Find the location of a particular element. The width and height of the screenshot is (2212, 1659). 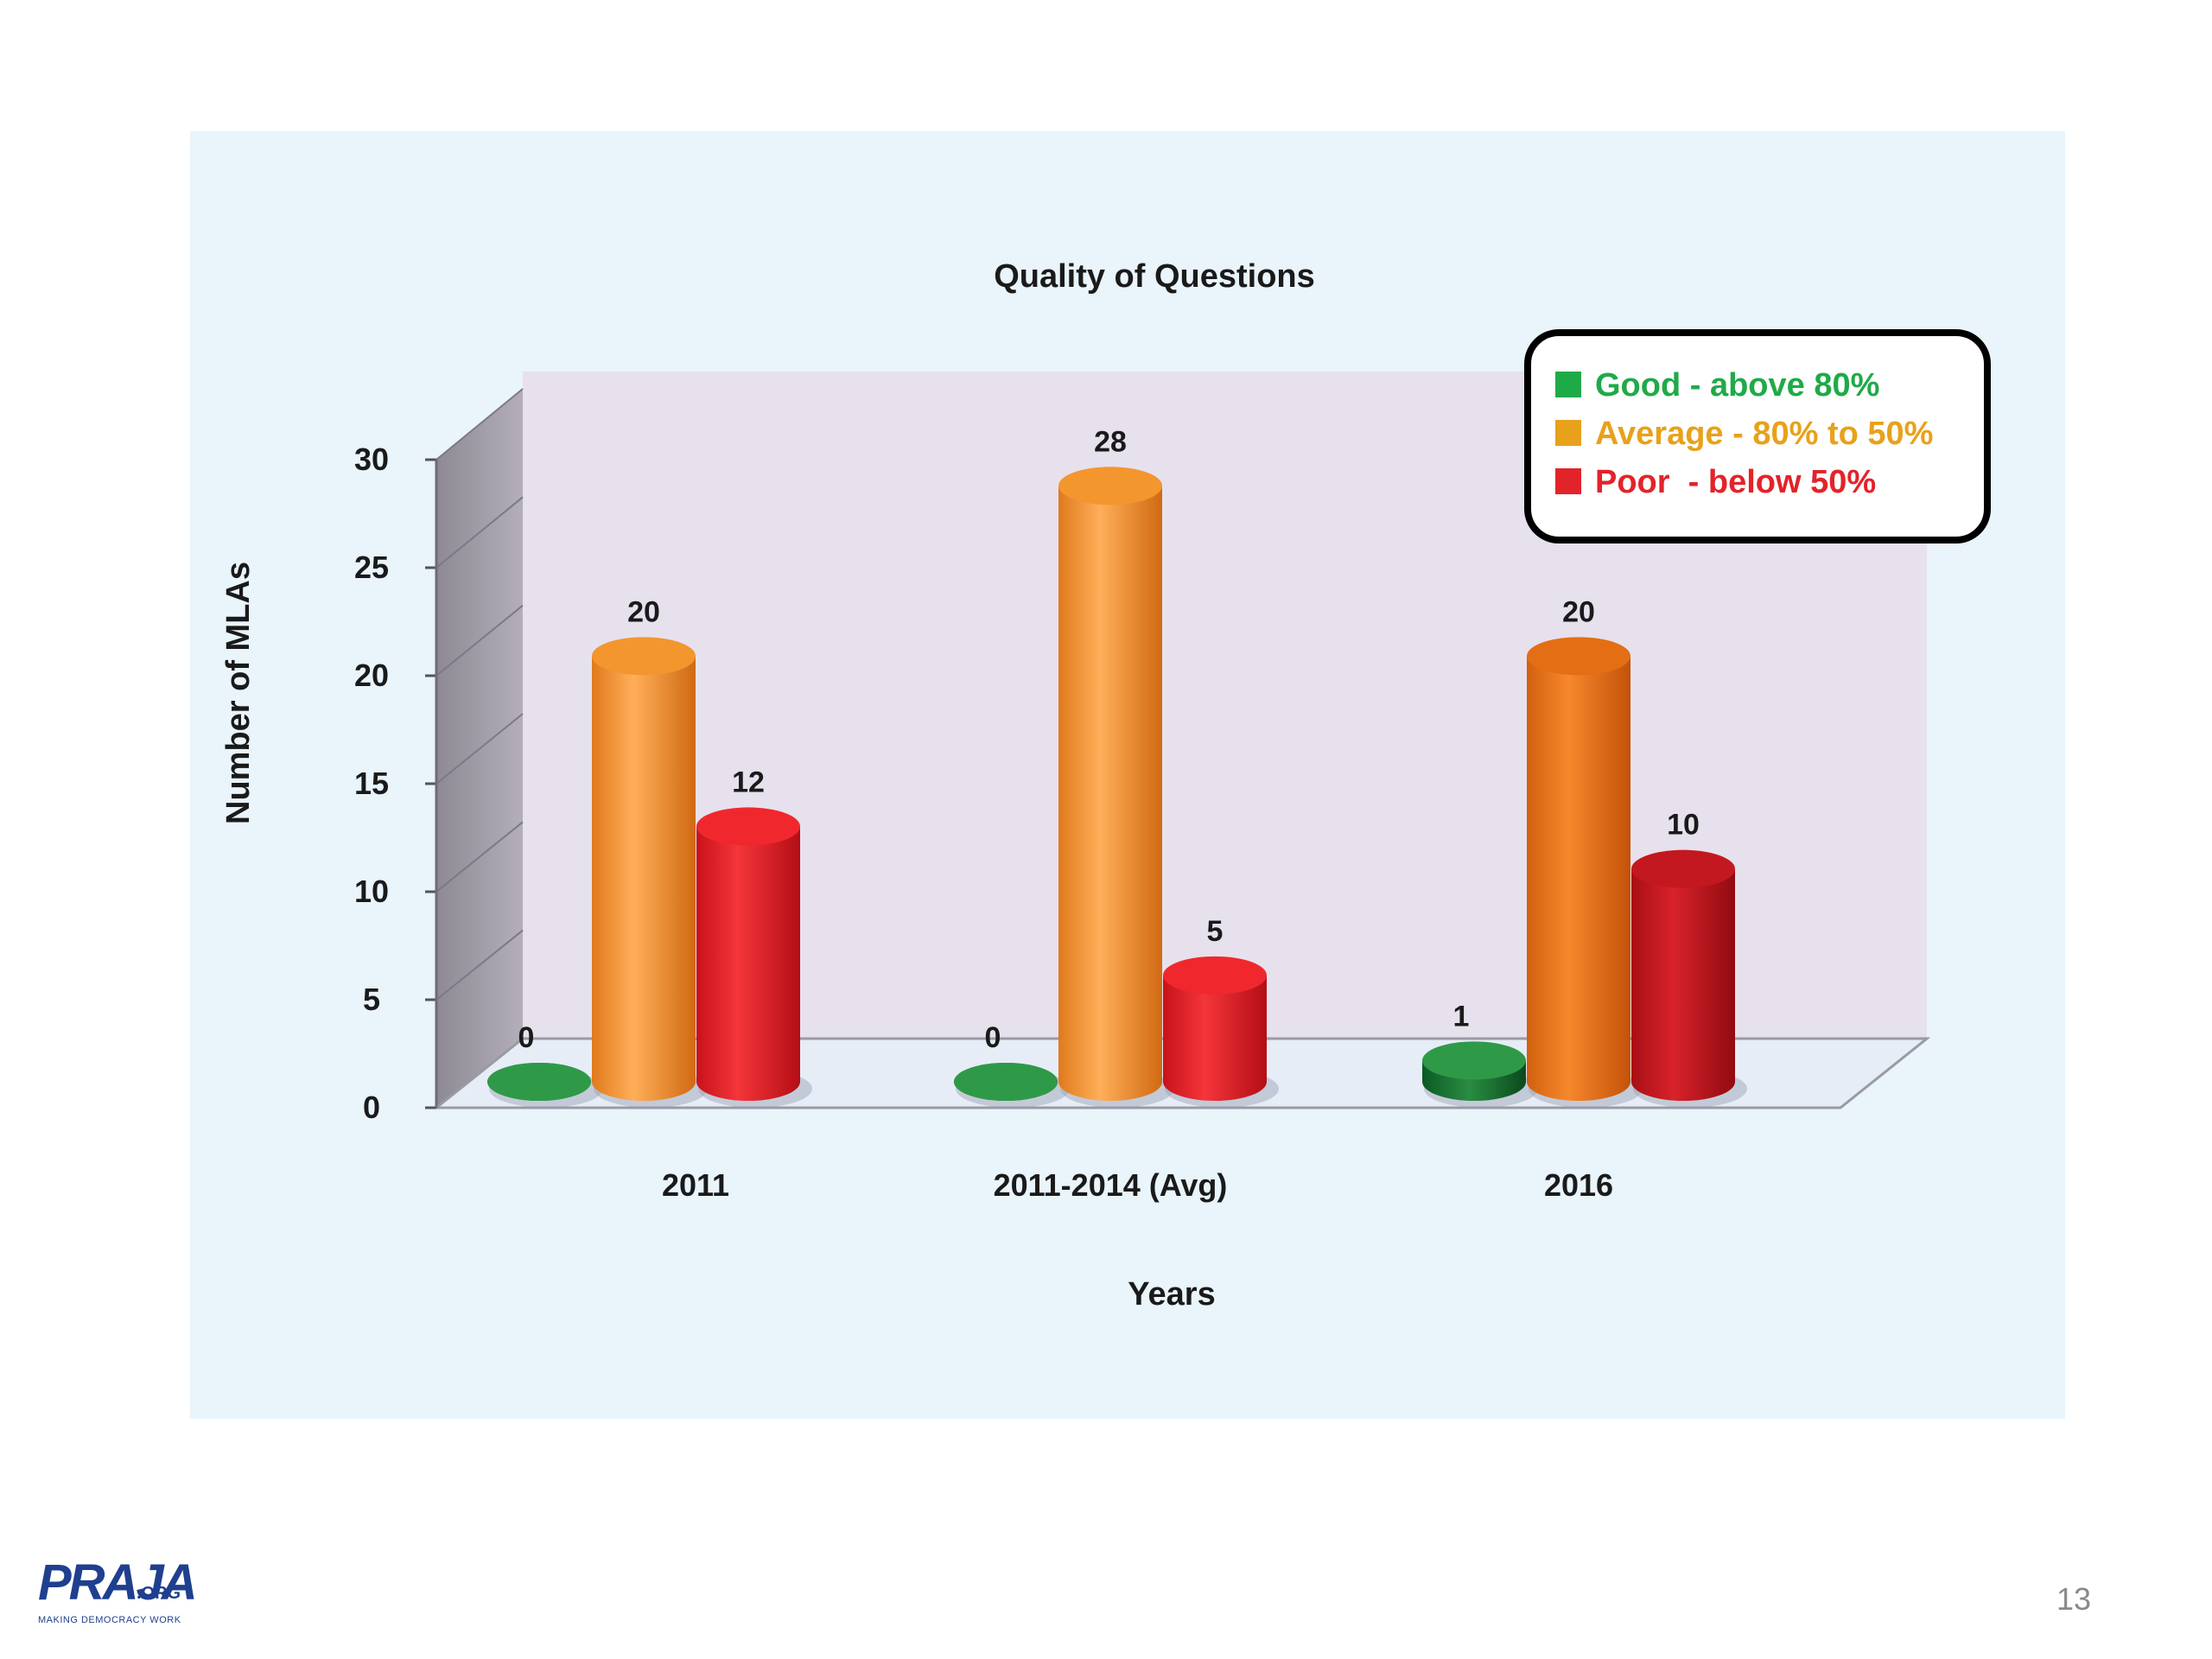

bar-poor-0-base is located at coordinates (748, 1082).